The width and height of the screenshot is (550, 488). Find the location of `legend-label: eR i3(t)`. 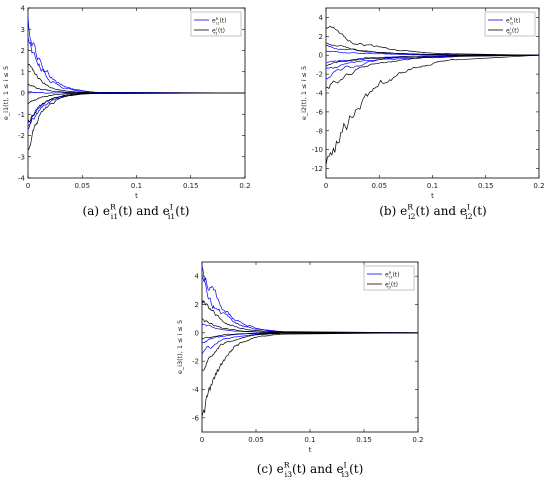

legend-label: eR i3(t) is located at coordinates (392, 275).